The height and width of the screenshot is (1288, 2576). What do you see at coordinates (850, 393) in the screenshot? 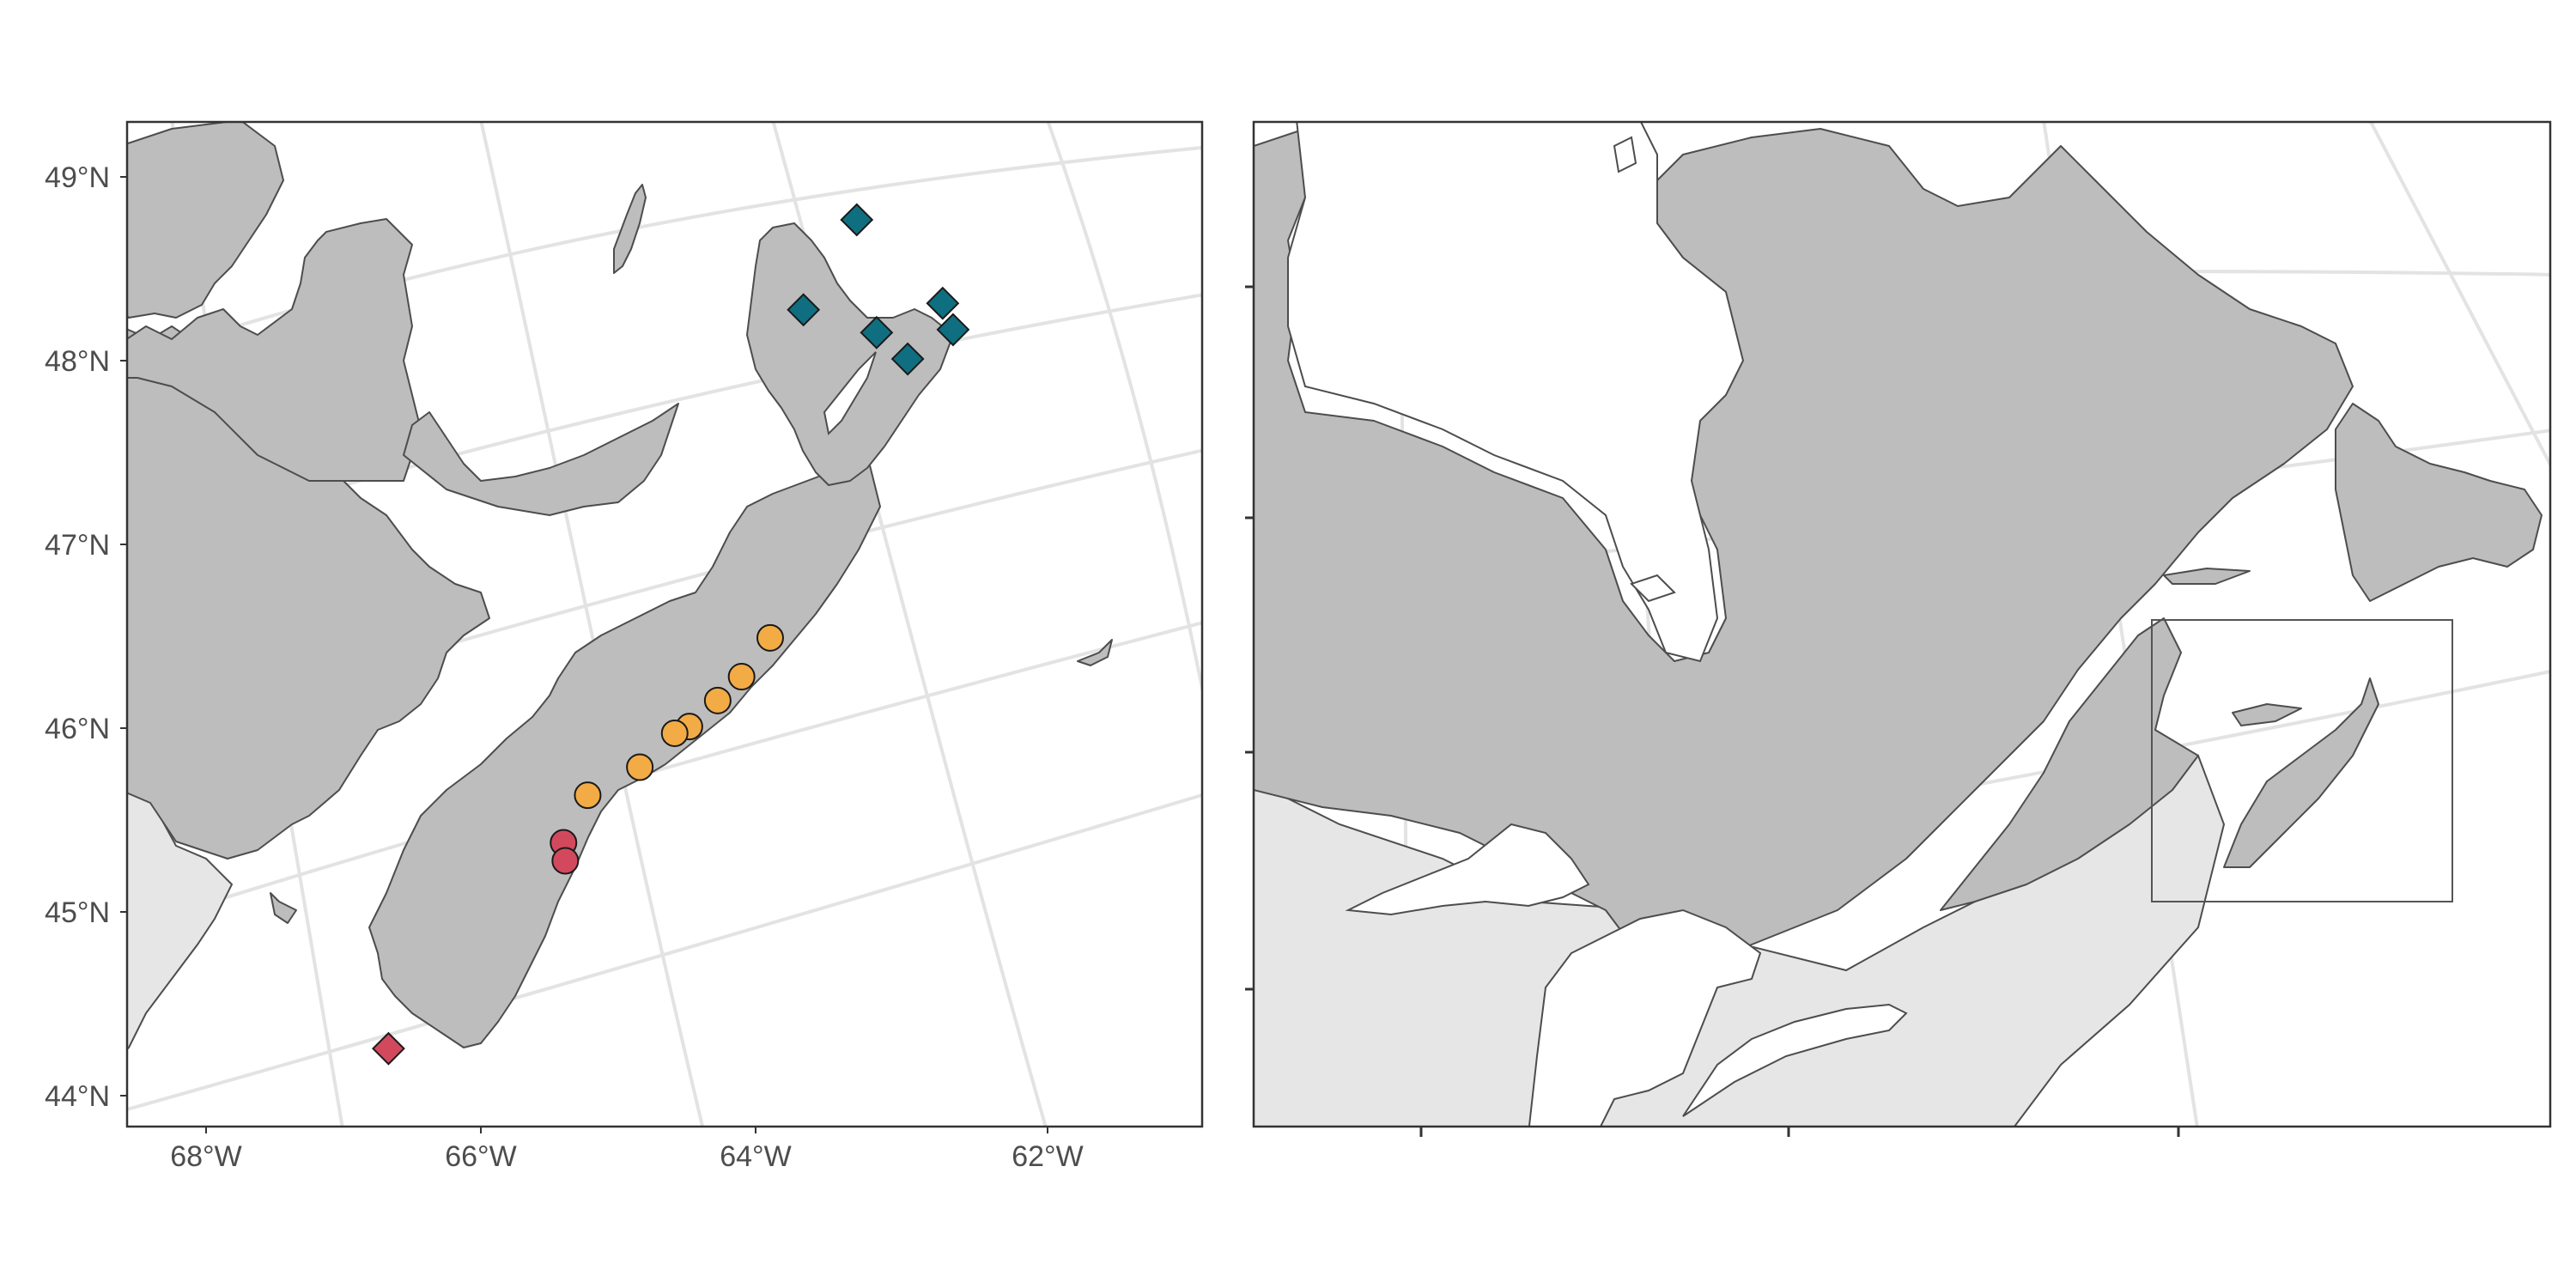
I see `bras-dor-lake` at bounding box center [850, 393].